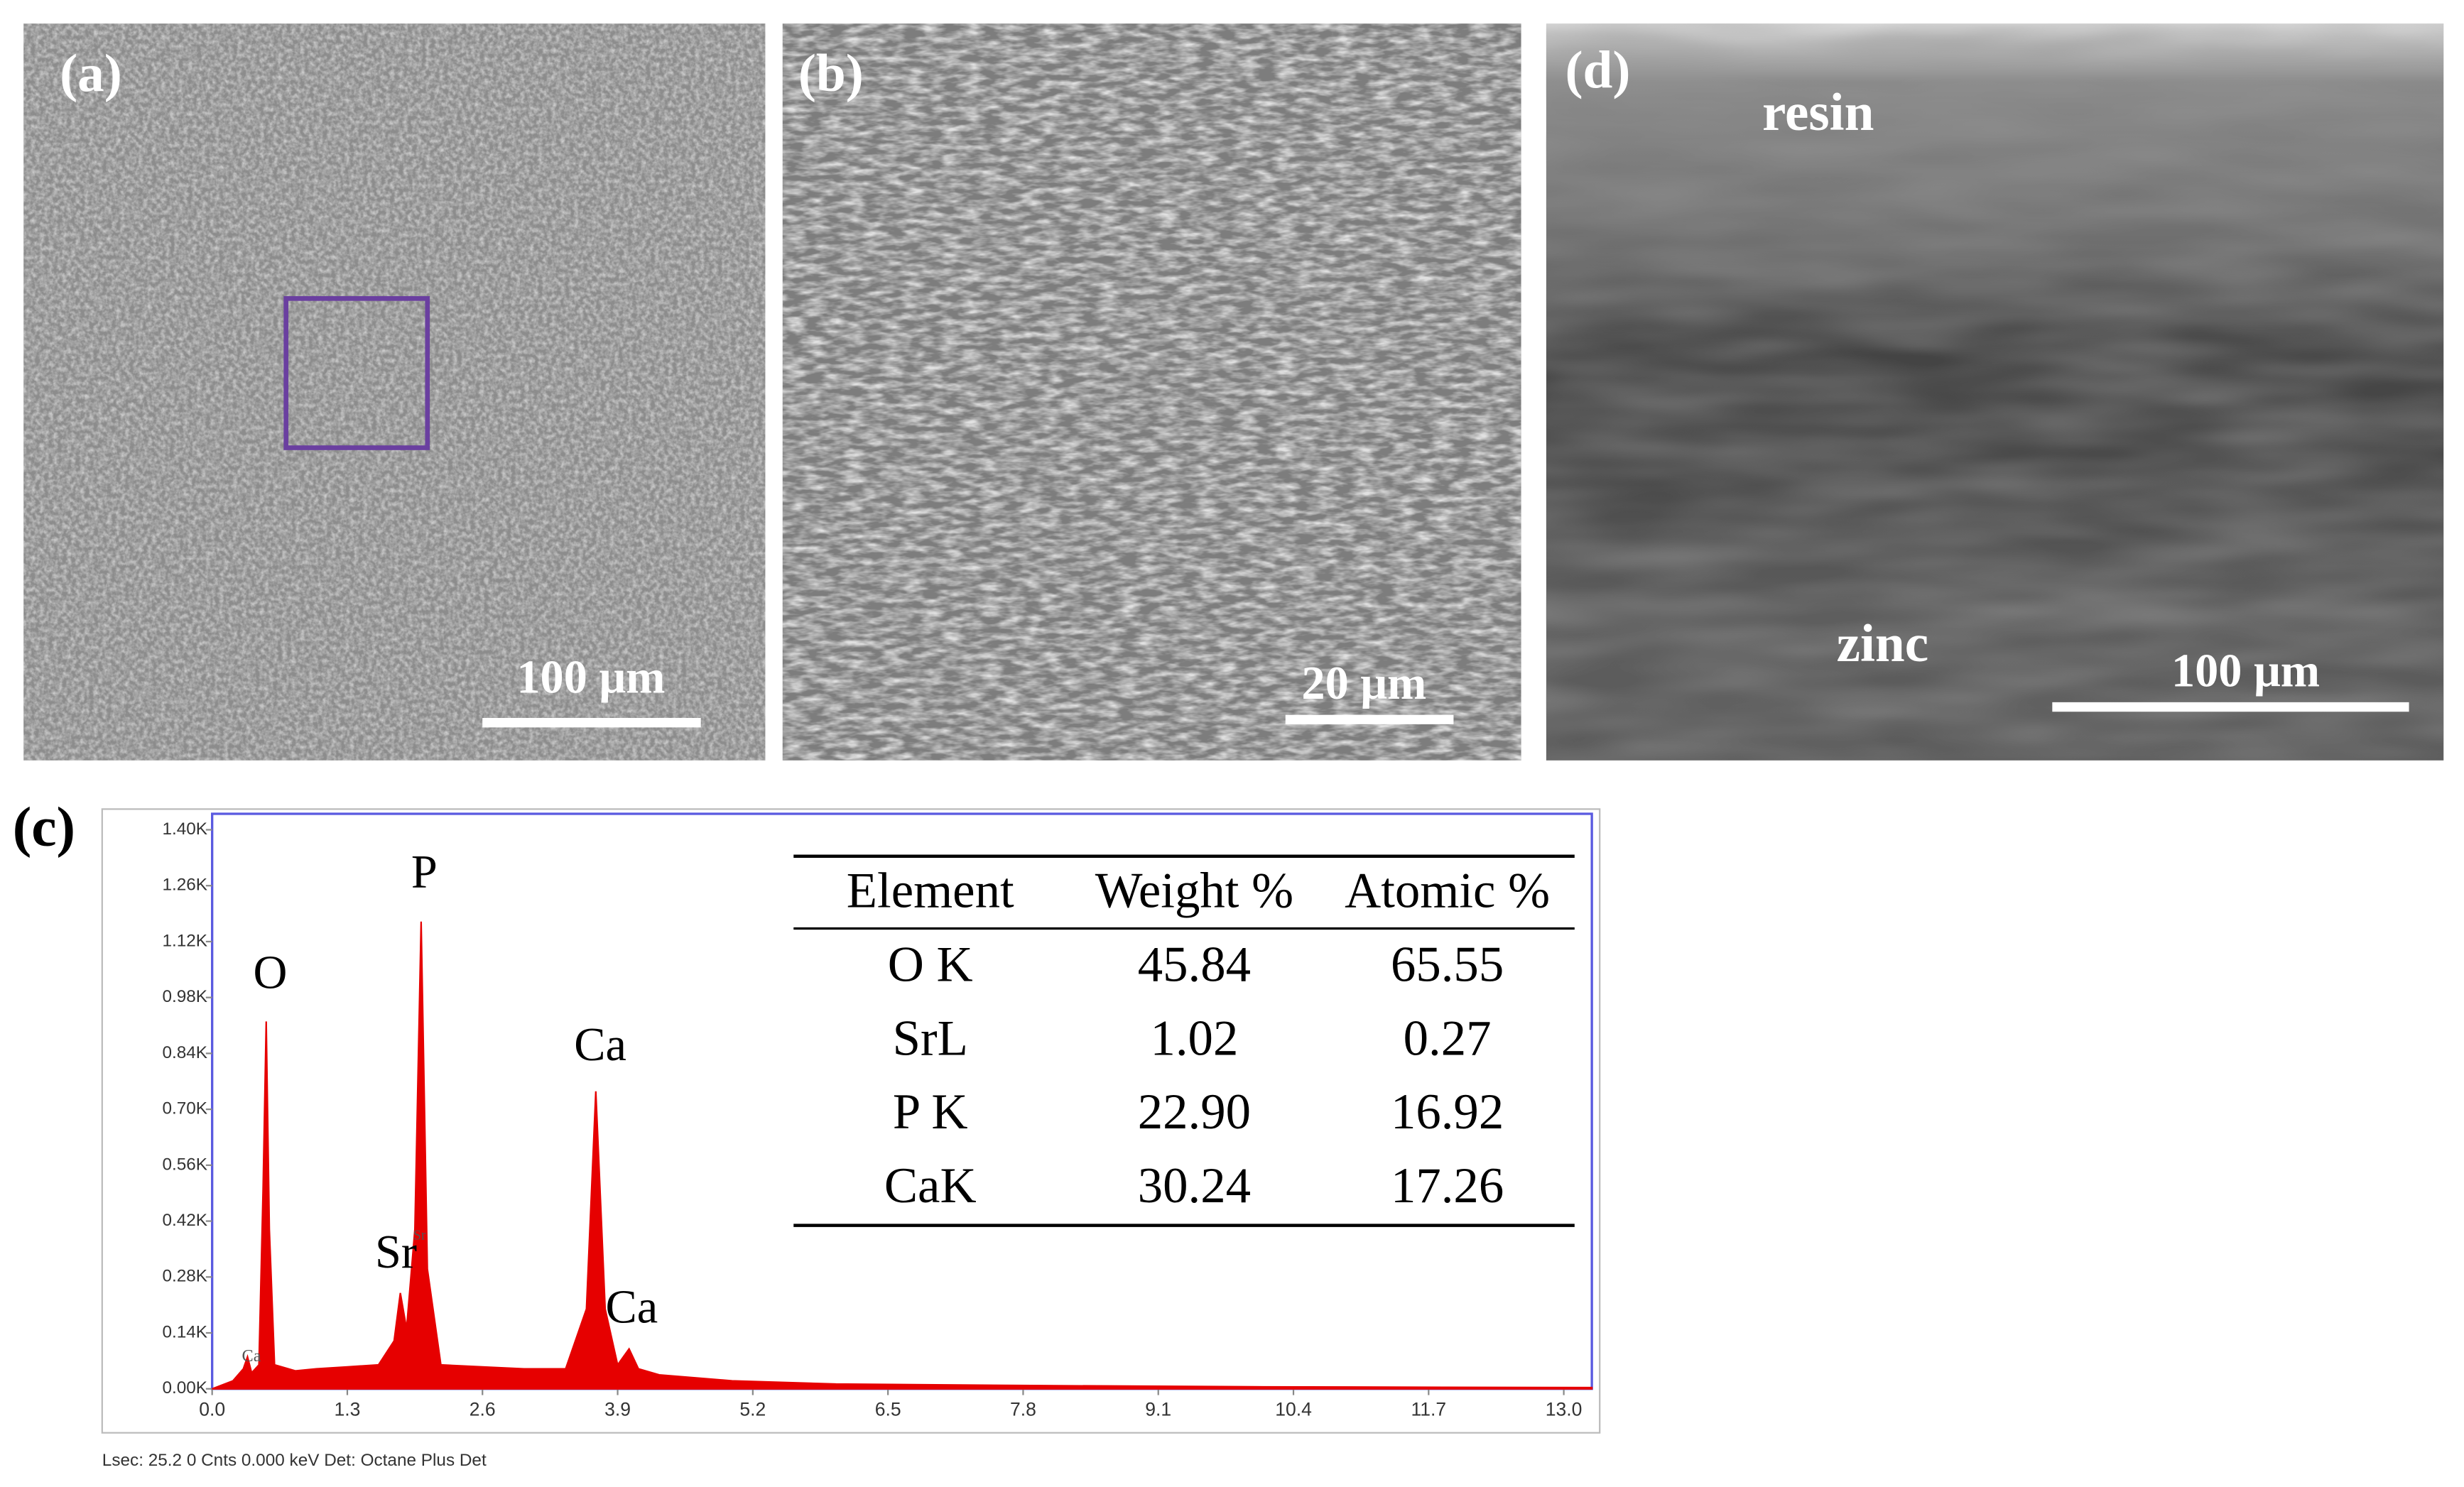 This screenshot has height=1487, width=2464. I want to click on panel-label: (c), so click(44, 827).